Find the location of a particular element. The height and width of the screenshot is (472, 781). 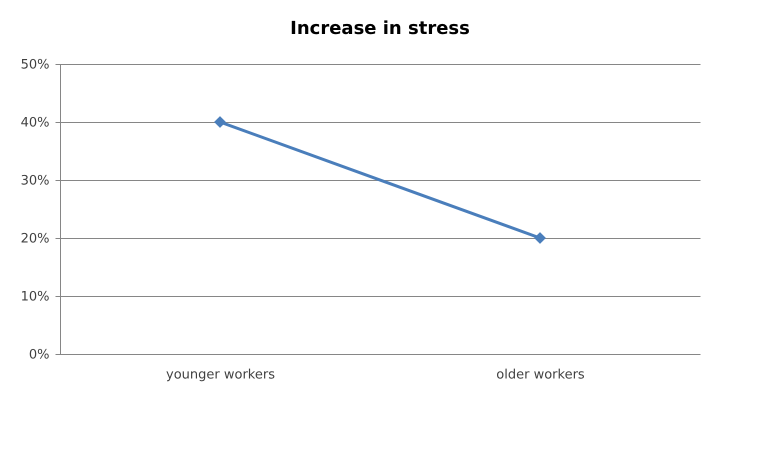

y-tick-label: 50% is located at coordinates (35, 65).